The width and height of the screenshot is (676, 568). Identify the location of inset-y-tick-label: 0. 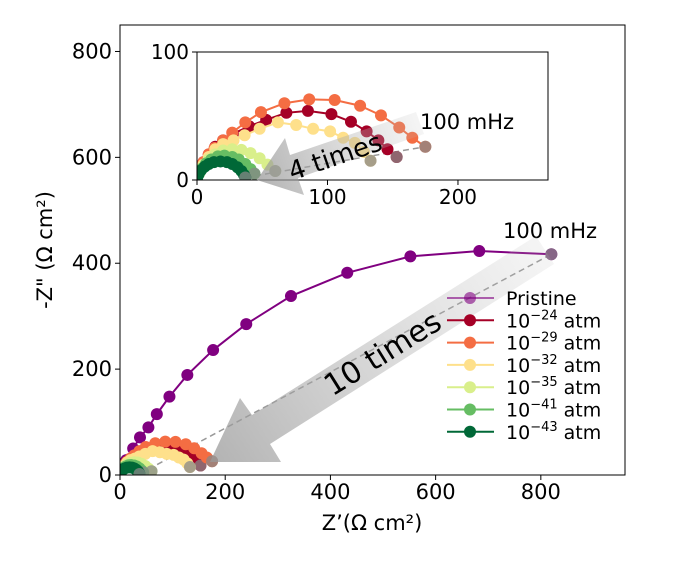
(182, 180).